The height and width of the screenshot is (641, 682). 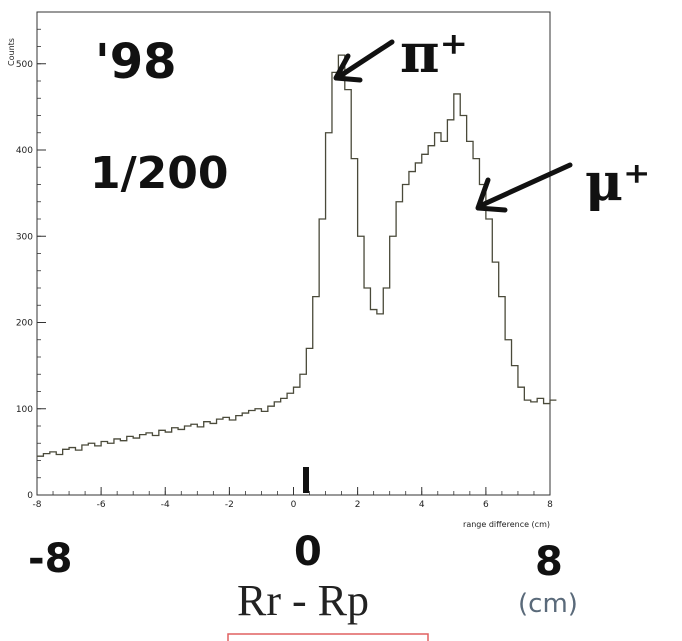 I want to click on red-underline-box, so click(x=328, y=637).